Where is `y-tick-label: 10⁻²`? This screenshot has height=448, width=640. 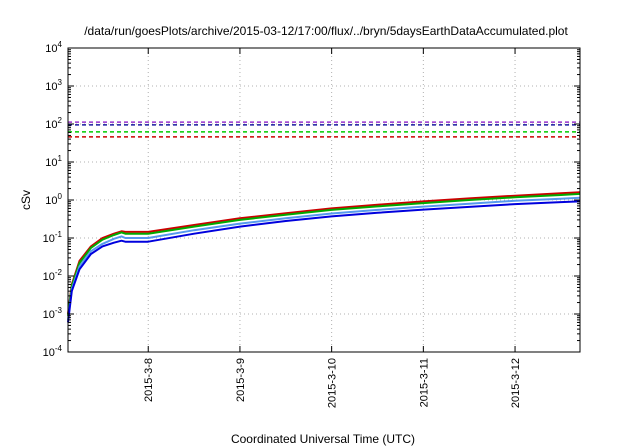
y-tick-label: 10⁻² is located at coordinates (53, 275).